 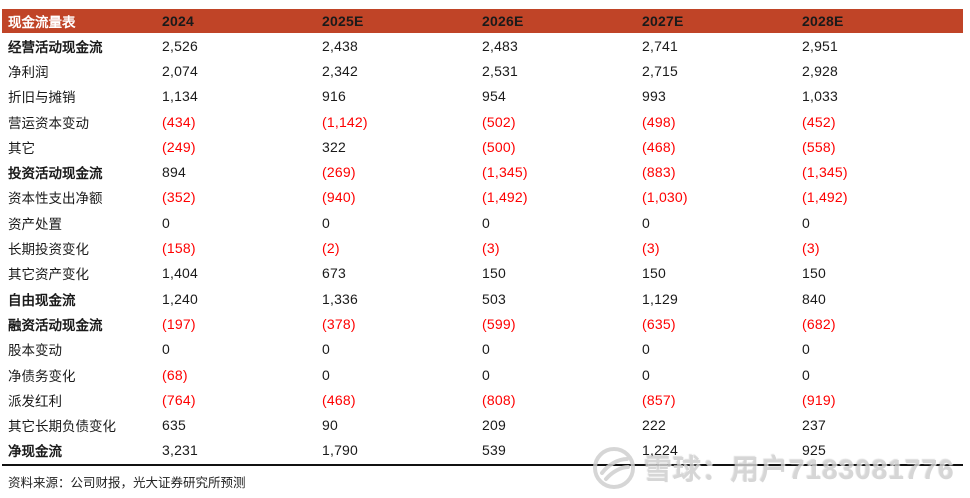 I want to click on cell-value: 954, so click(x=494, y=96).